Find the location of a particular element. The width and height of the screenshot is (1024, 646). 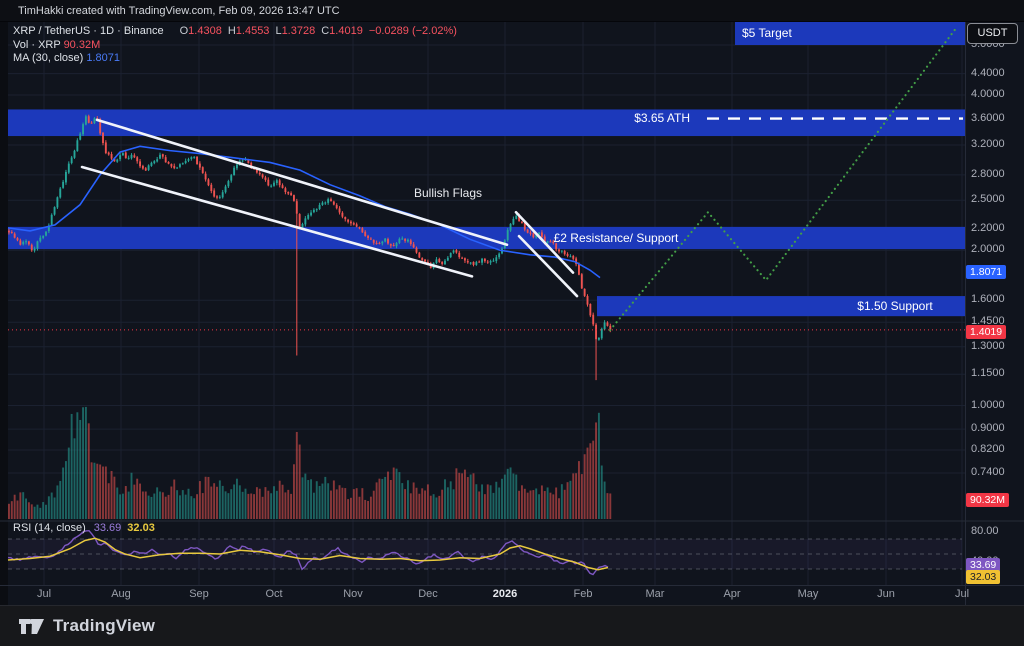

price-tick: 4.4000 is located at coordinates (988, 72).